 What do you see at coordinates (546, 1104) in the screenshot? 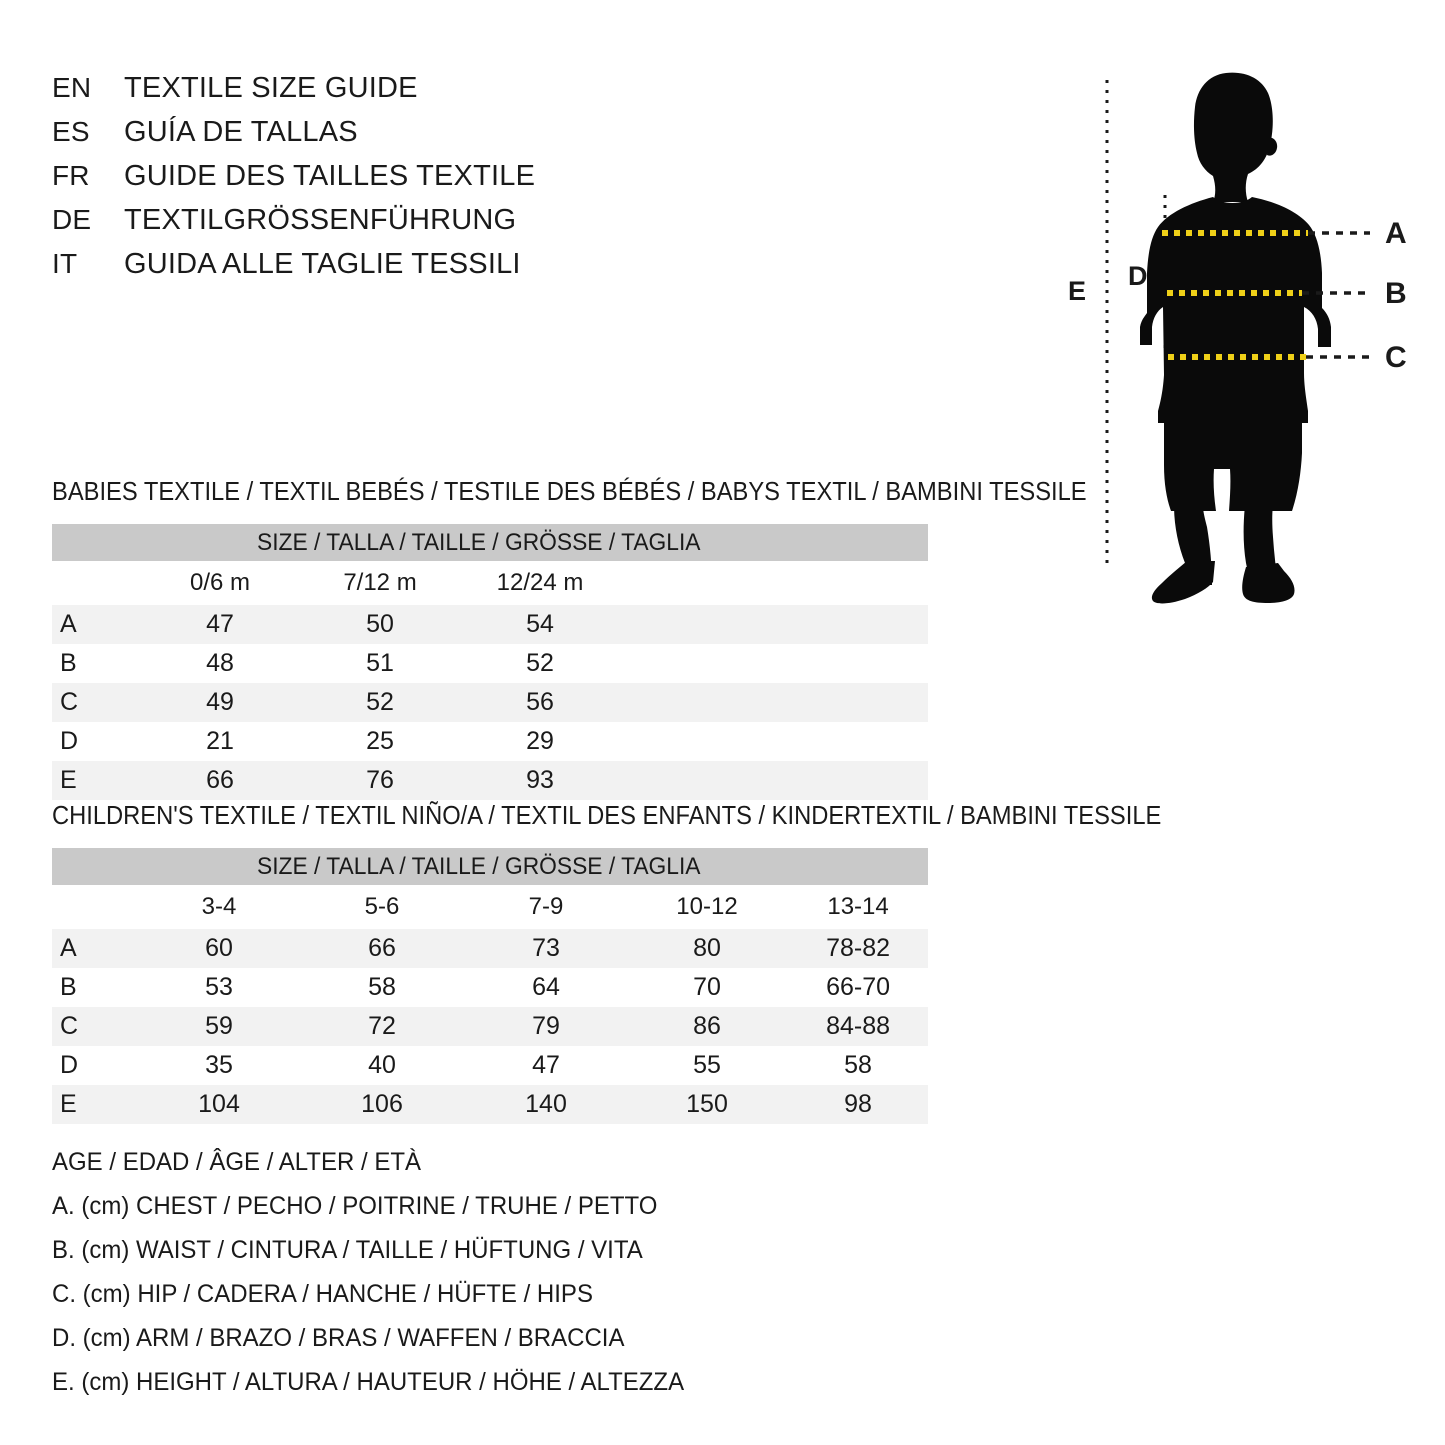
I see `children-cell-e-2: 140` at bounding box center [546, 1104].